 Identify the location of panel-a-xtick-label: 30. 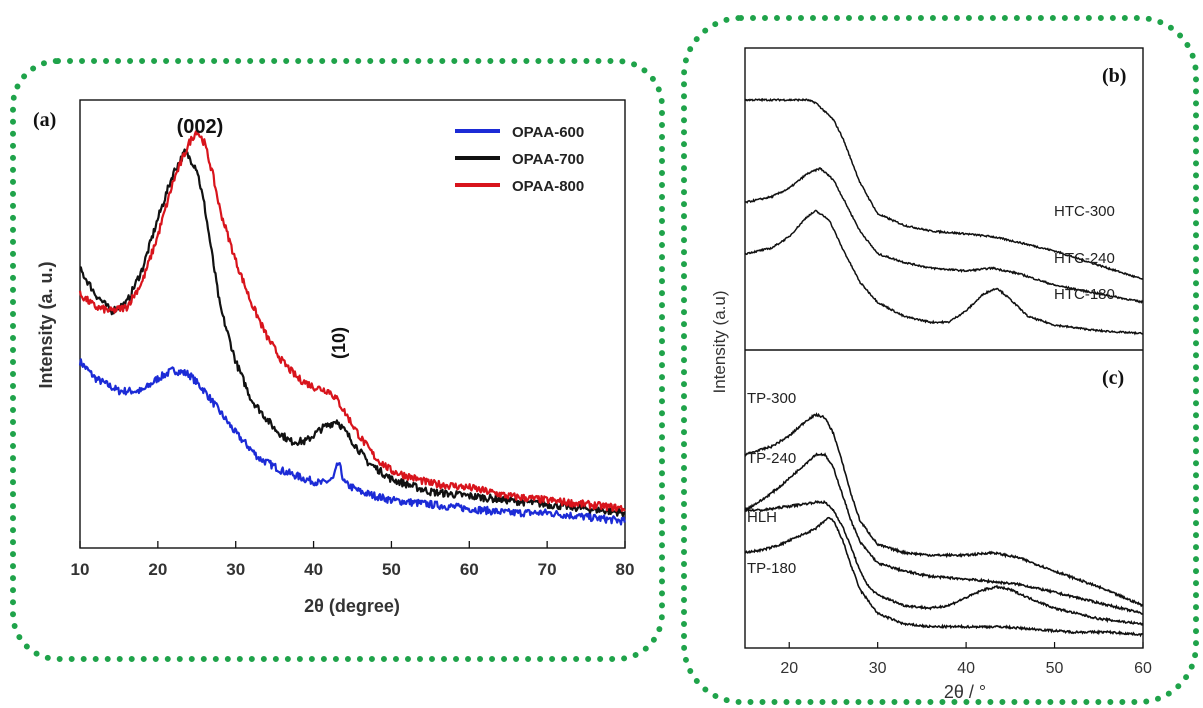
(235, 569).